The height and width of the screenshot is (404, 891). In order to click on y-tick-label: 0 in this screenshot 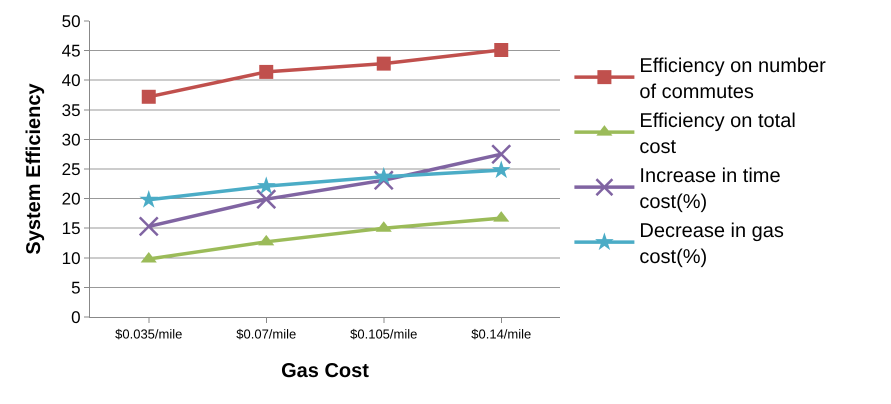, I will do `click(76, 317)`.